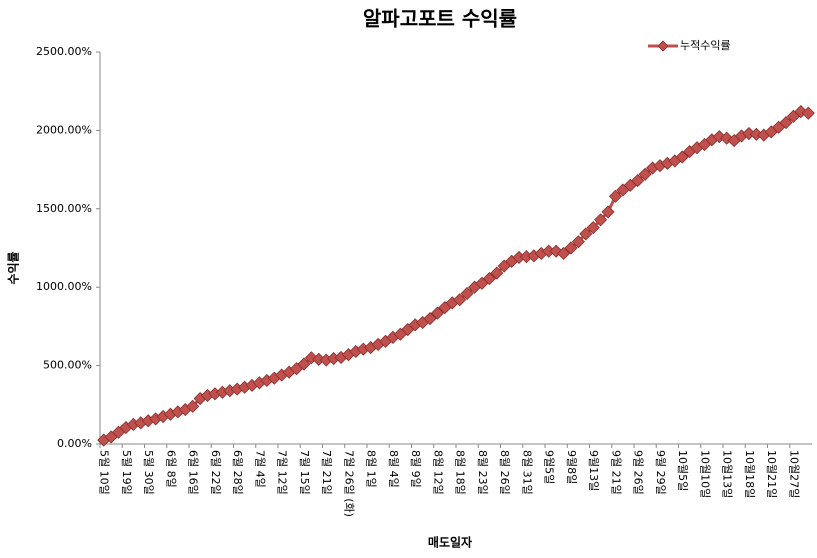 The width and height of the screenshot is (817, 558). Describe the element at coordinates (438, 472) in the screenshot. I see `x-tick-label: 8월 12일` at that location.